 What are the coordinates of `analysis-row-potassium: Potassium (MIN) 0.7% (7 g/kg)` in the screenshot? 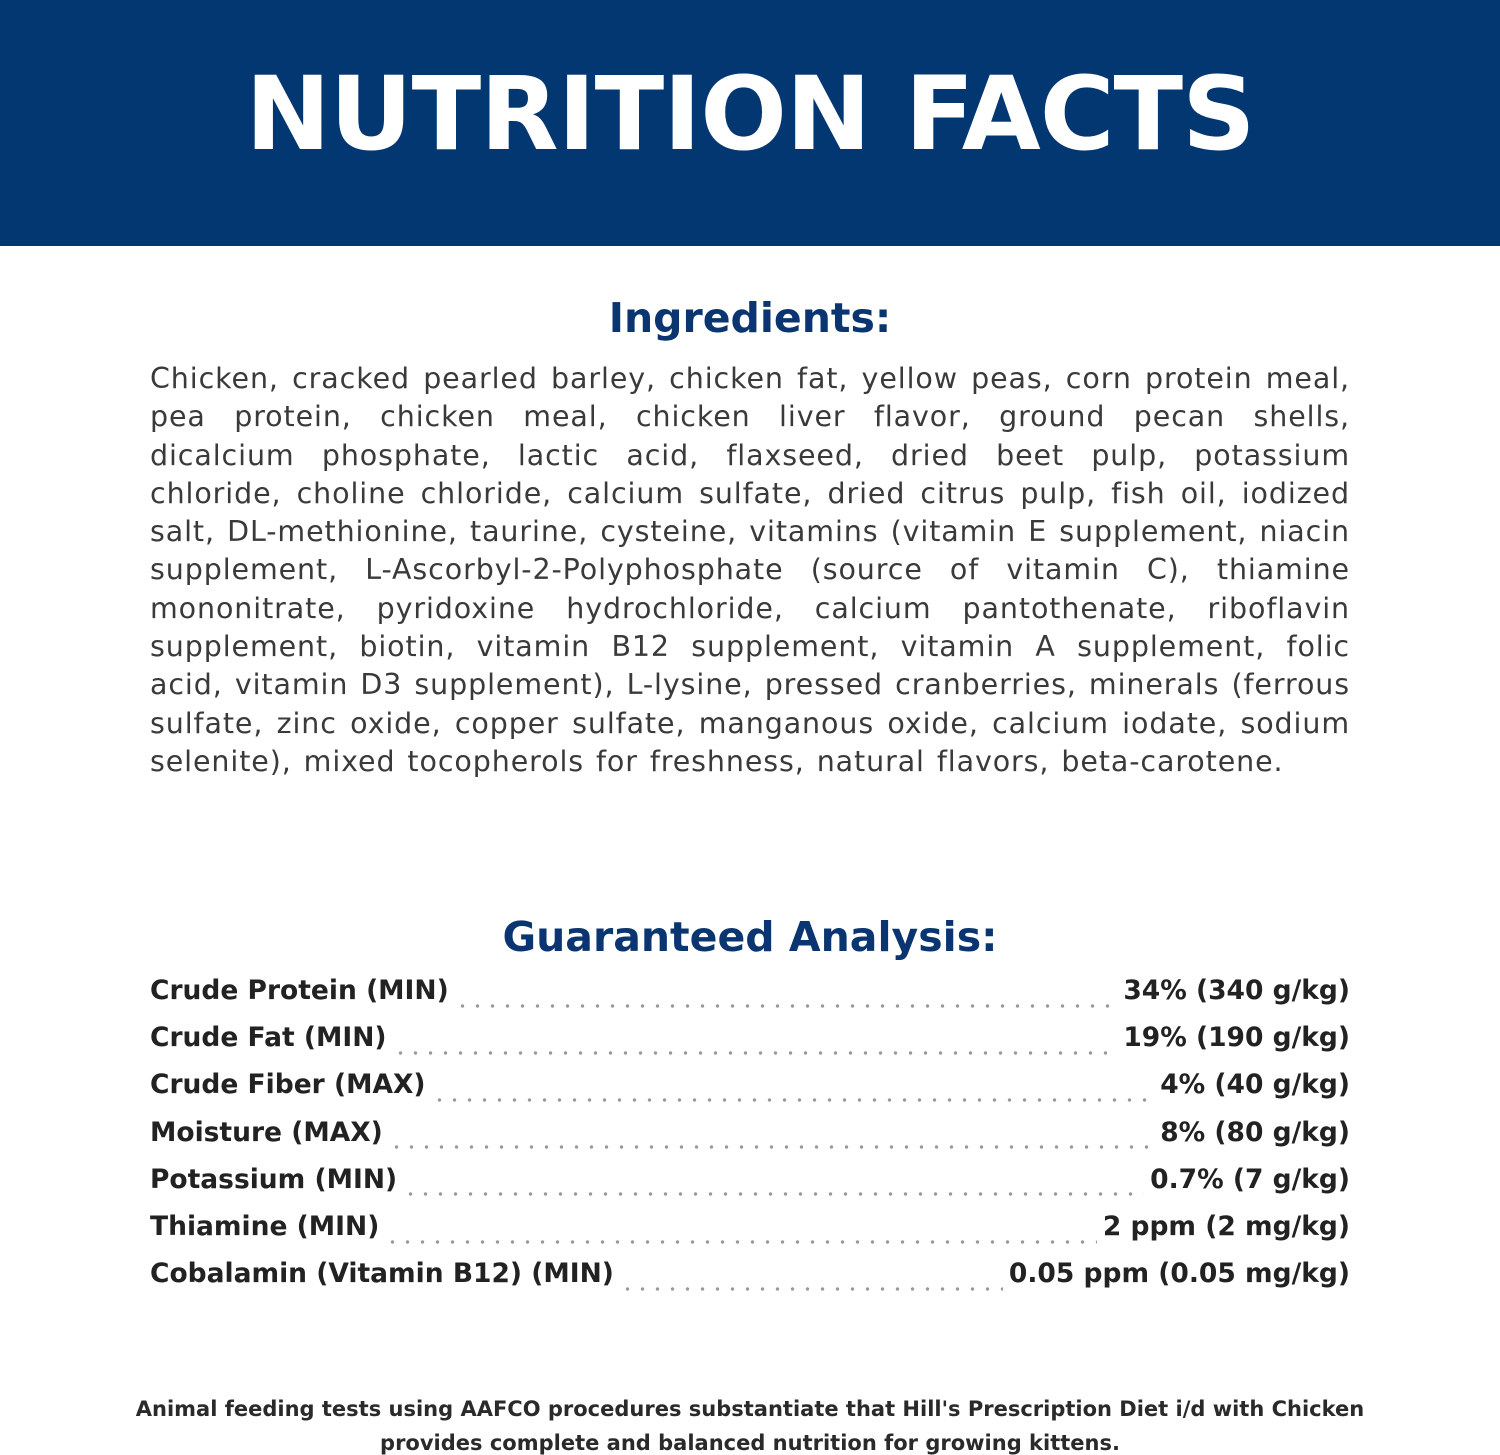 It's located at (750, 1187).